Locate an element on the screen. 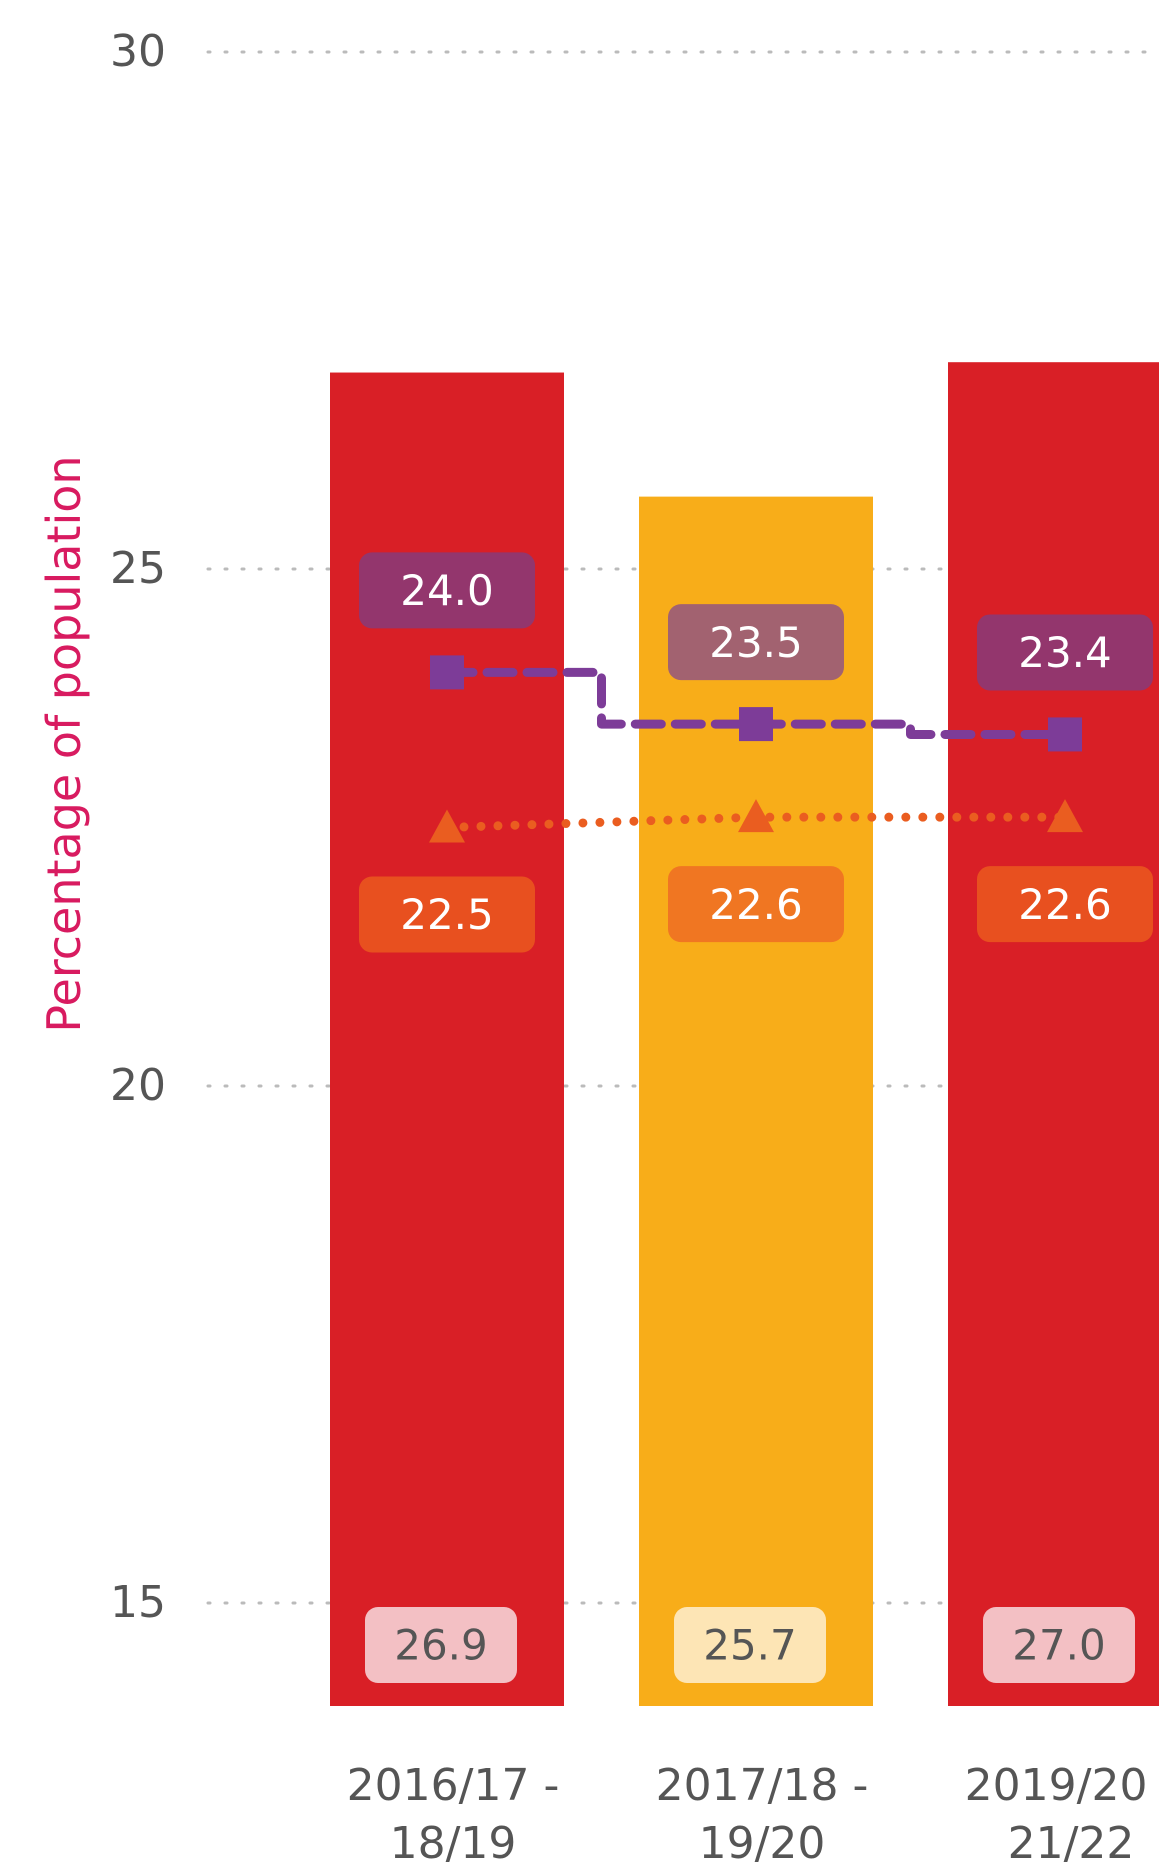  y-axis-label-group: Percentage of population is located at coordinates (64, 743).